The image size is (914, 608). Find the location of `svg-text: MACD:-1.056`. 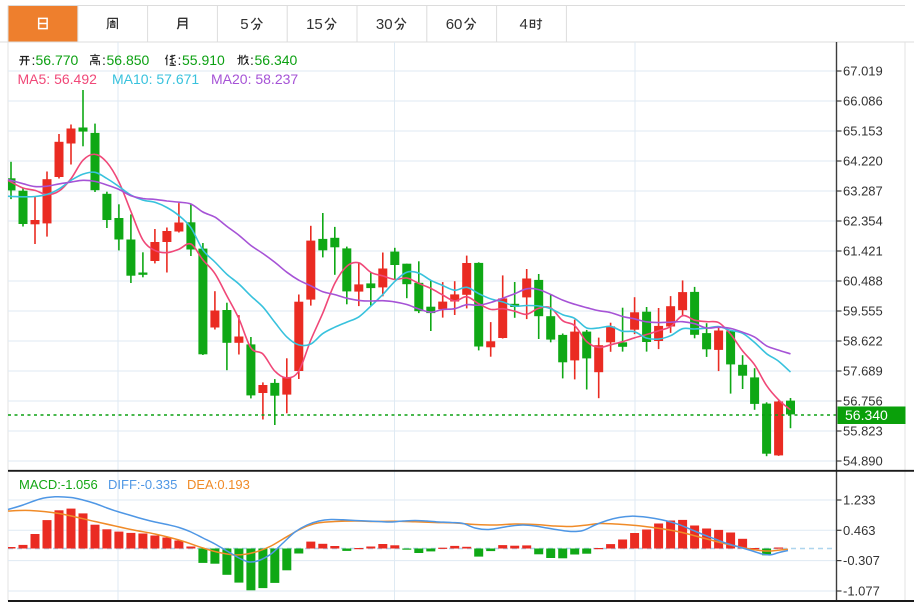

svg-text: MACD:-1.056 is located at coordinates (58, 484).